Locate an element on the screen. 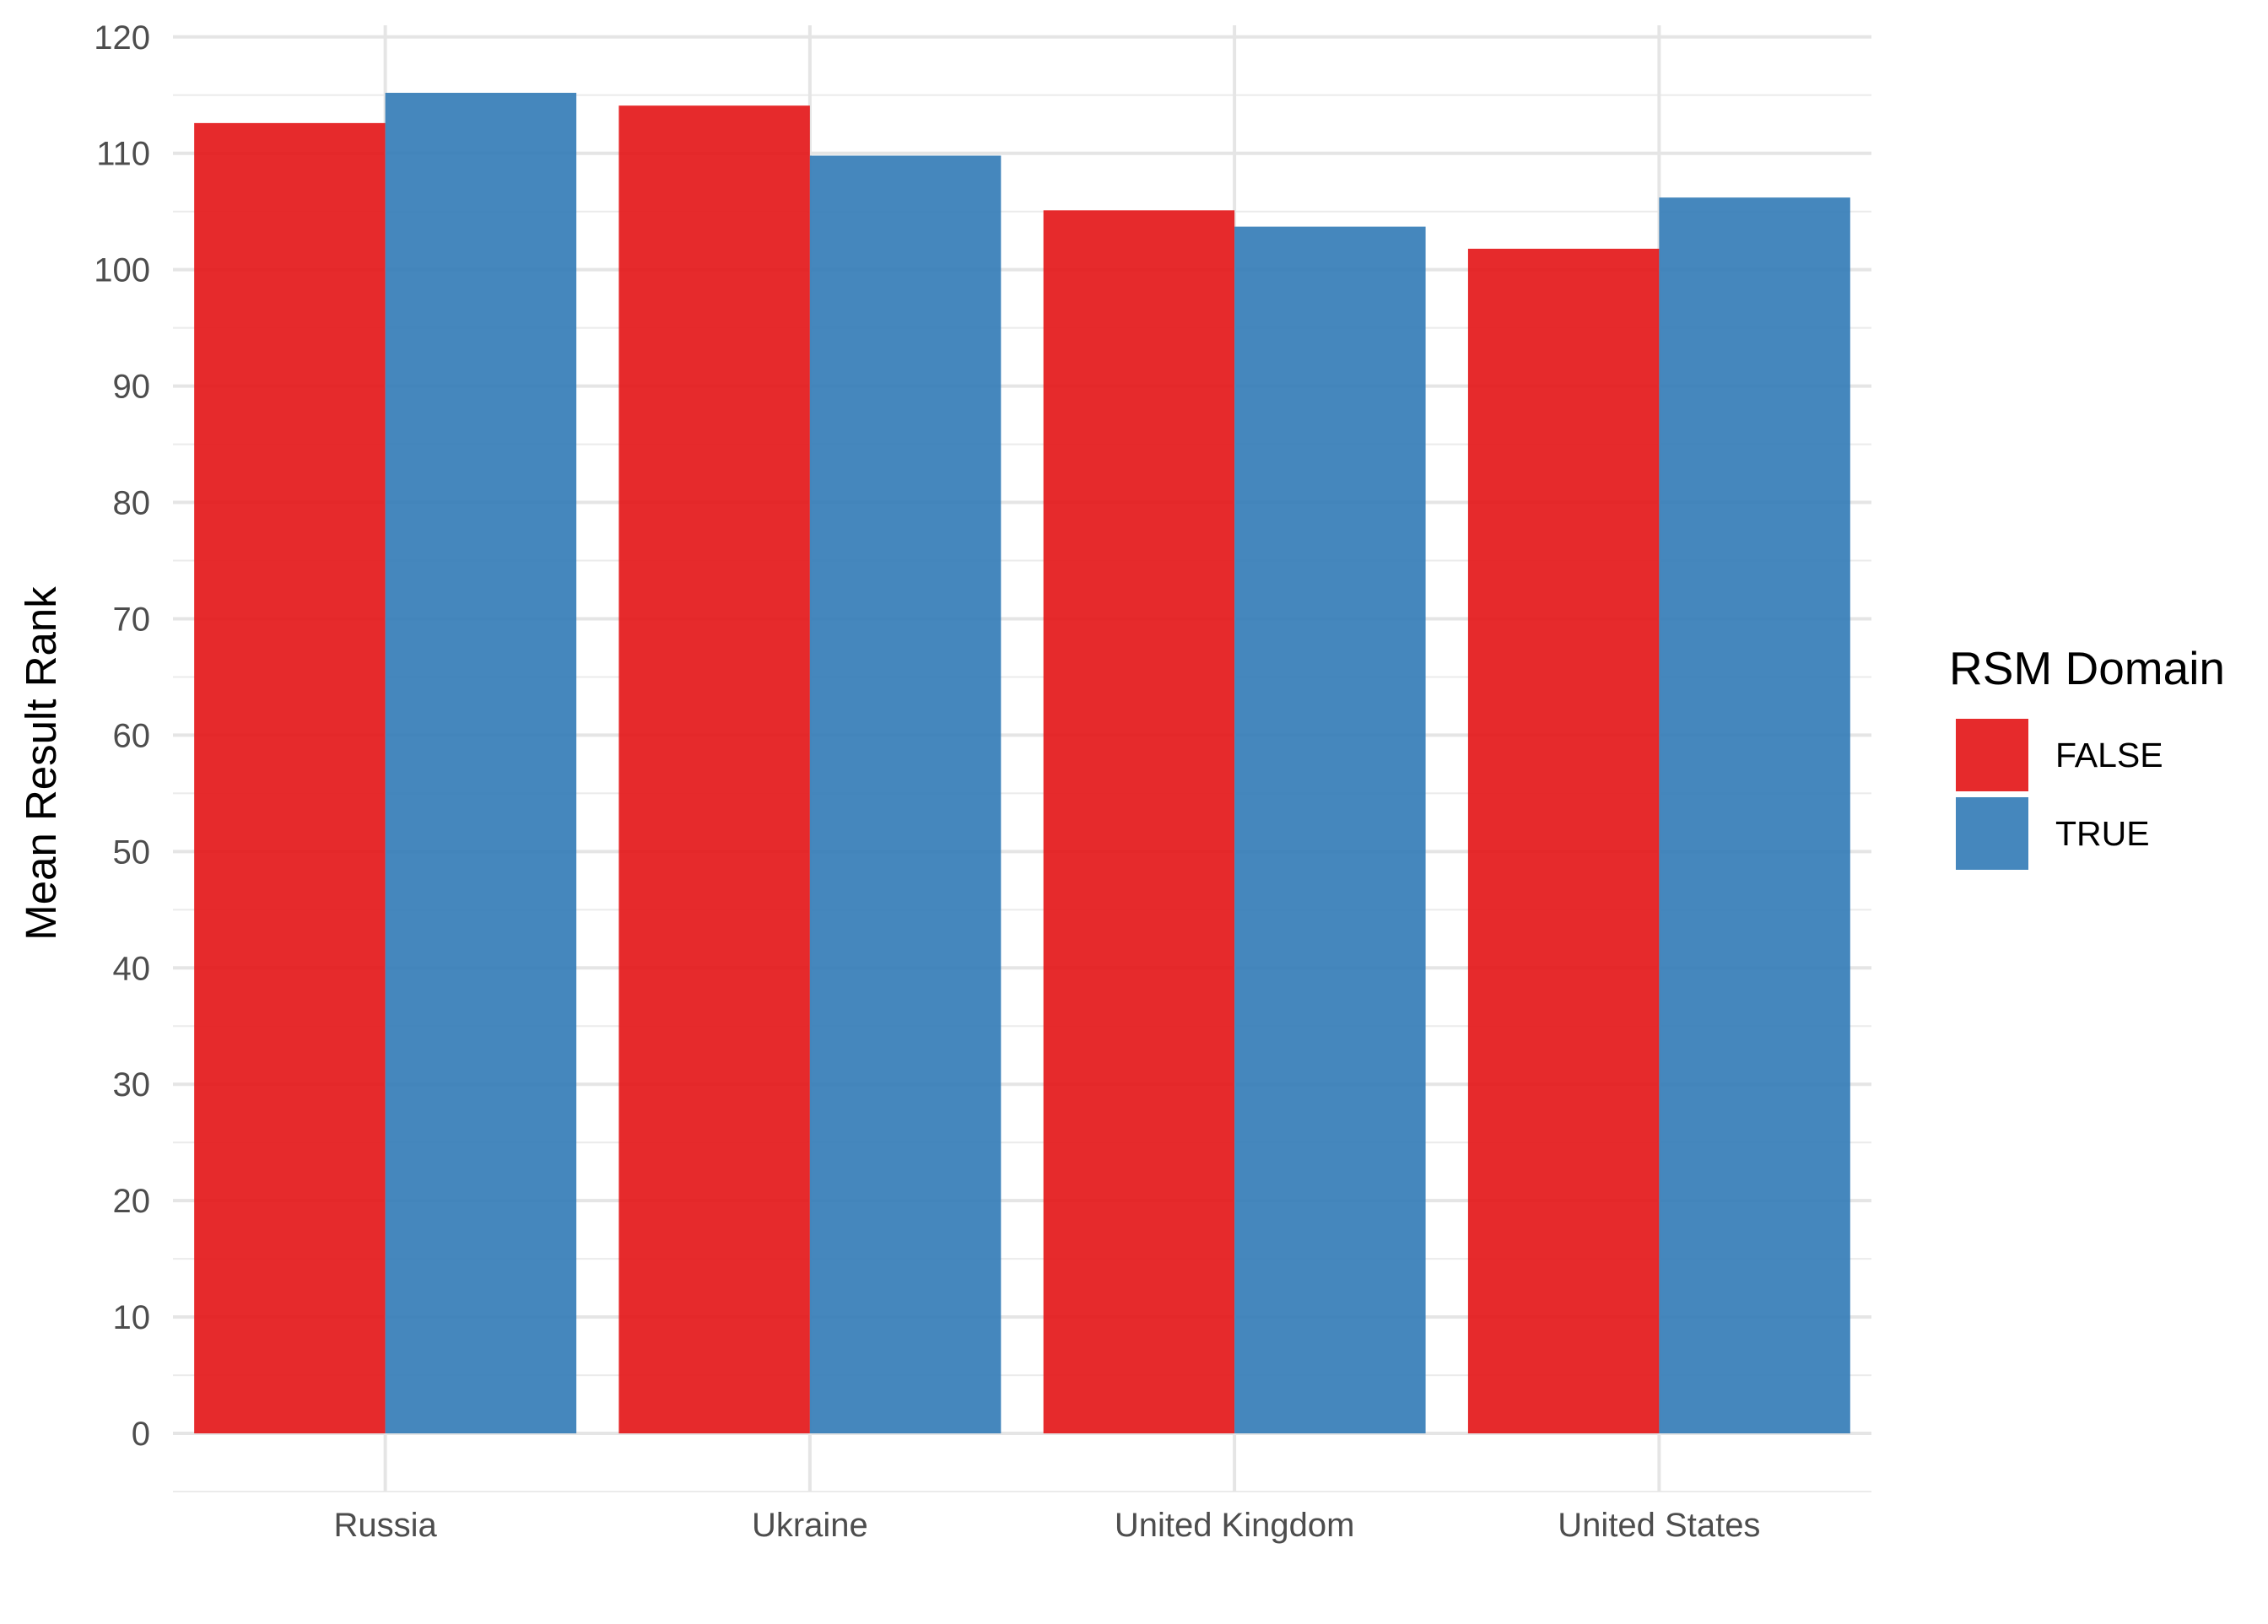  bar-russia-true is located at coordinates (481, 763).